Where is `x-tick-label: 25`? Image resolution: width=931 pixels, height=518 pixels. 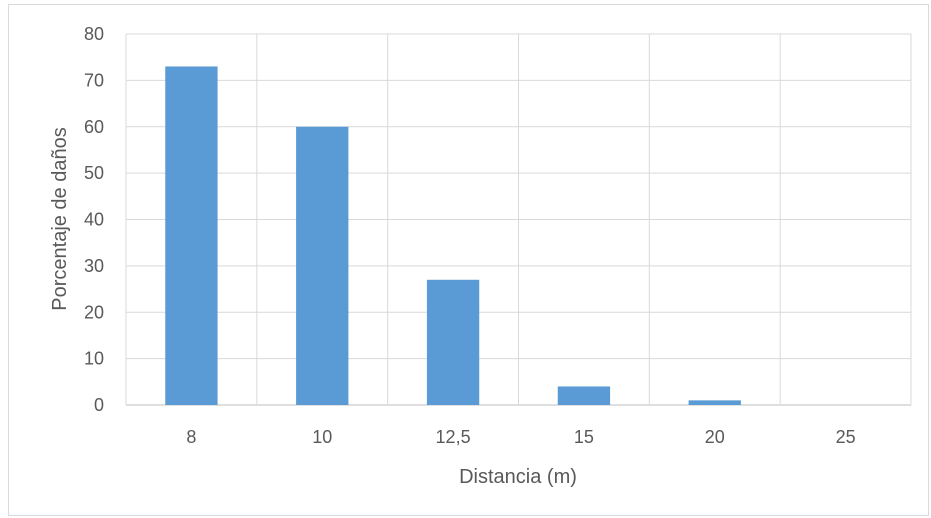 x-tick-label: 25 is located at coordinates (846, 437).